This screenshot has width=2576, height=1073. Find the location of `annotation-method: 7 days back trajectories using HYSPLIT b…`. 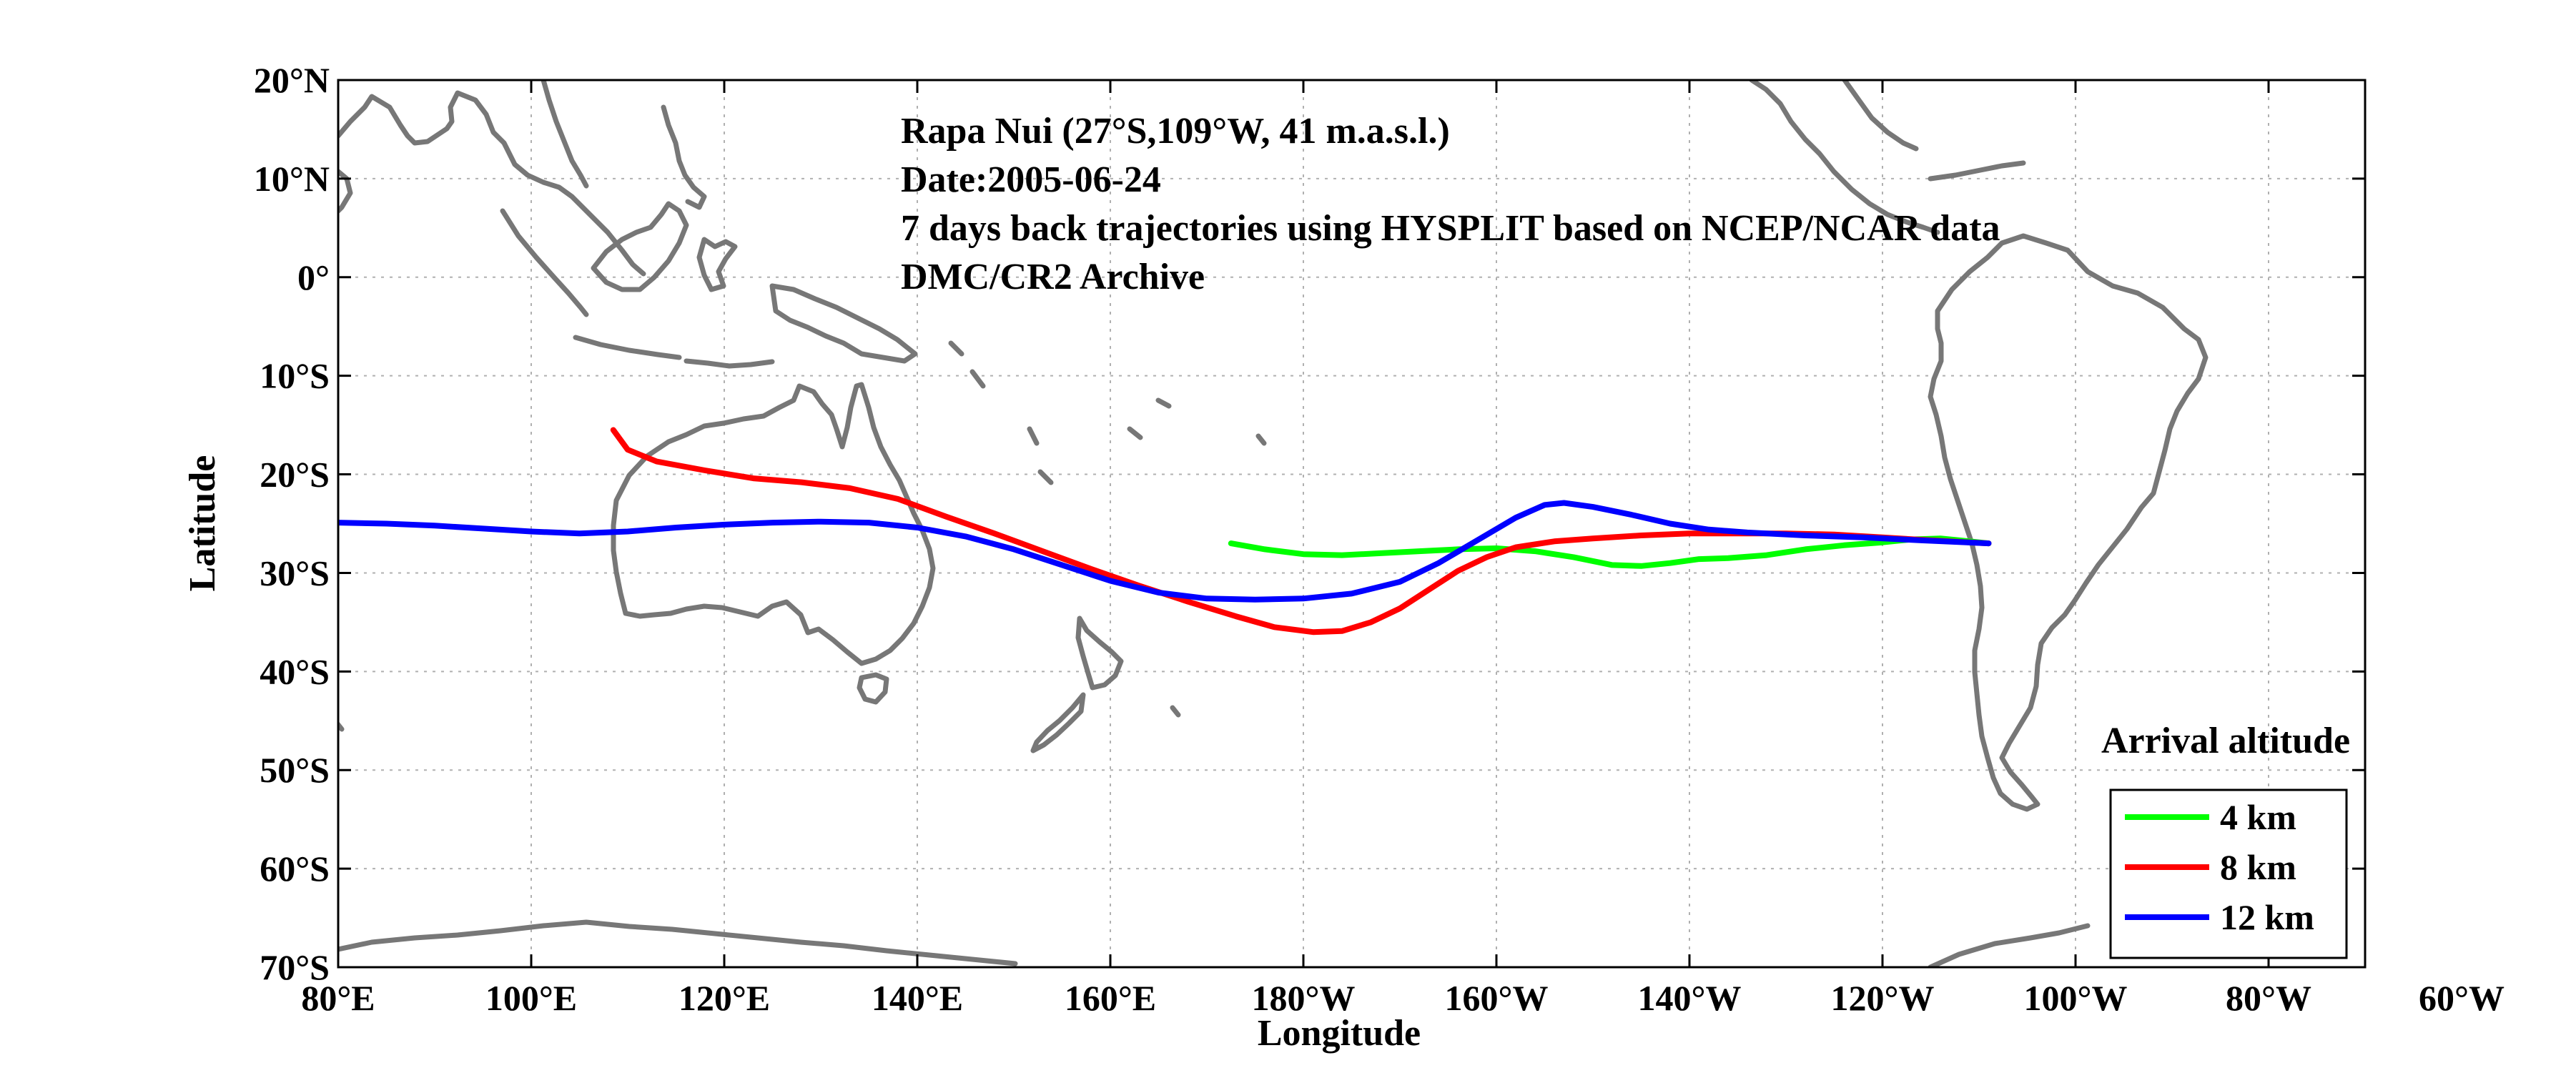

annotation-method: 7 days back trajectories using HYSPLIT b… is located at coordinates (1450, 228).